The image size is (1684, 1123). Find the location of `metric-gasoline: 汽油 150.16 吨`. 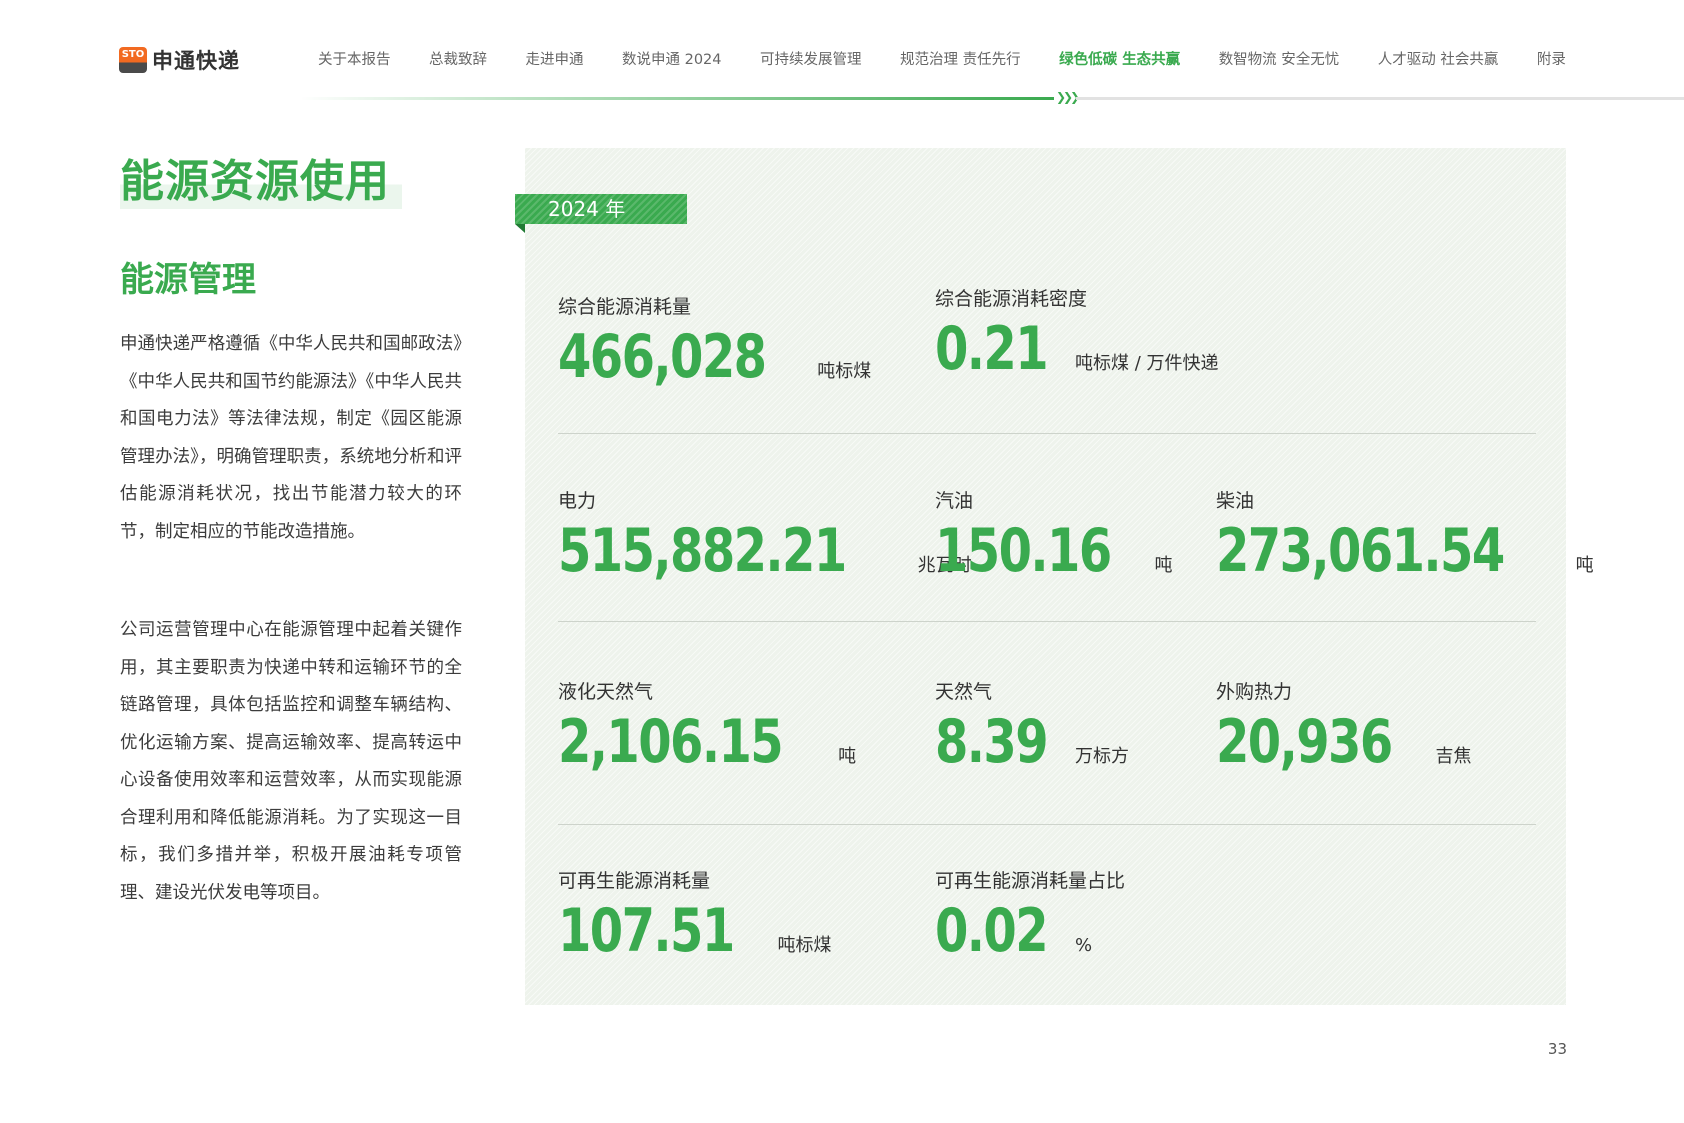

metric-gasoline: 汽油 150.16 吨 is located at coordinates (1054, 533).